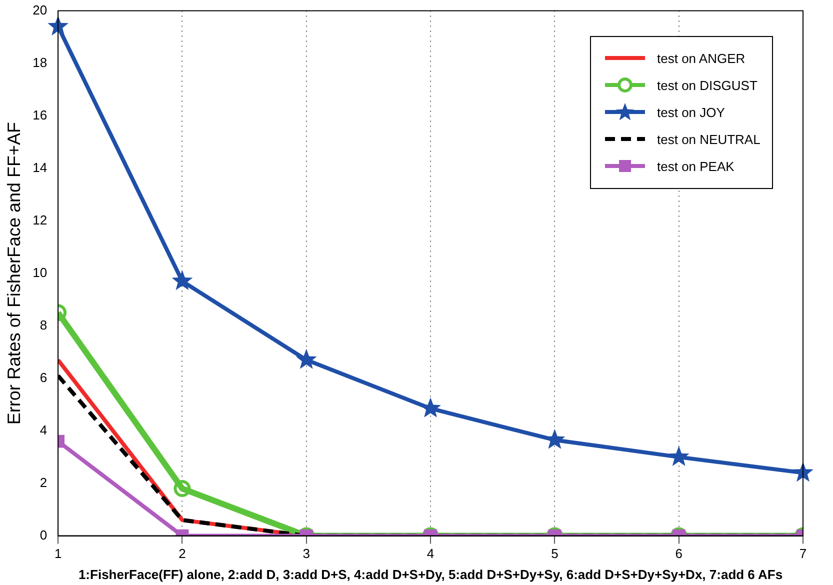  I want to click on y-tick-label: 10, so click(40, 272).